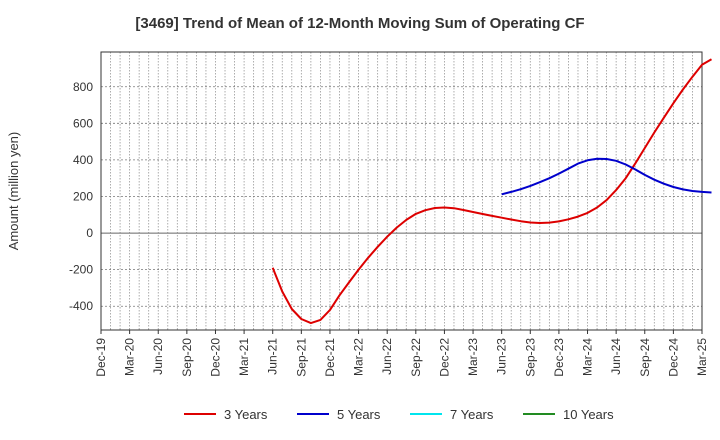  I want to click on y-axis-ticks: -400 -200 0 200 400 600 800, so click(81, 196).